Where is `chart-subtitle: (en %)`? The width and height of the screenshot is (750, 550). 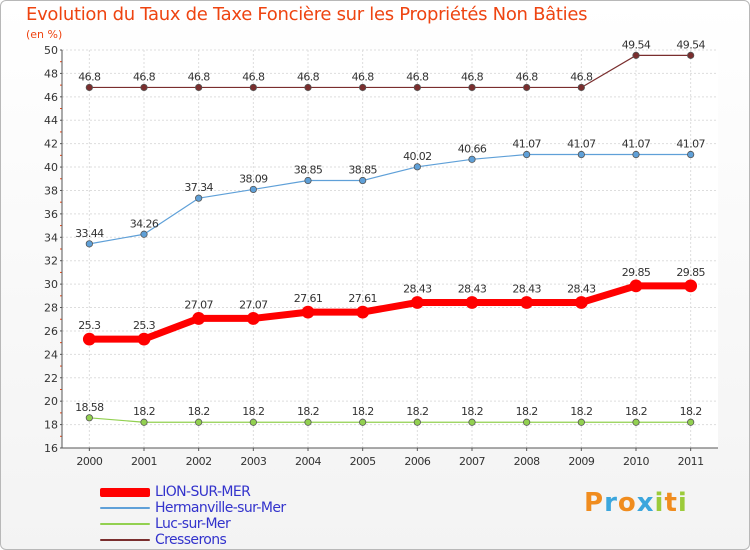
chart-subtitle: (en %) is located at coordinates (44, 34).